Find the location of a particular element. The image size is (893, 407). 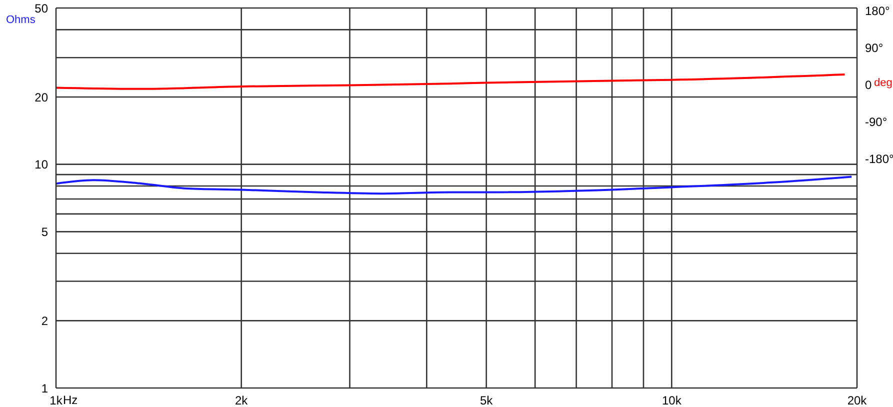

y2-tick-label: 90° is located at coordinates (874, 48).